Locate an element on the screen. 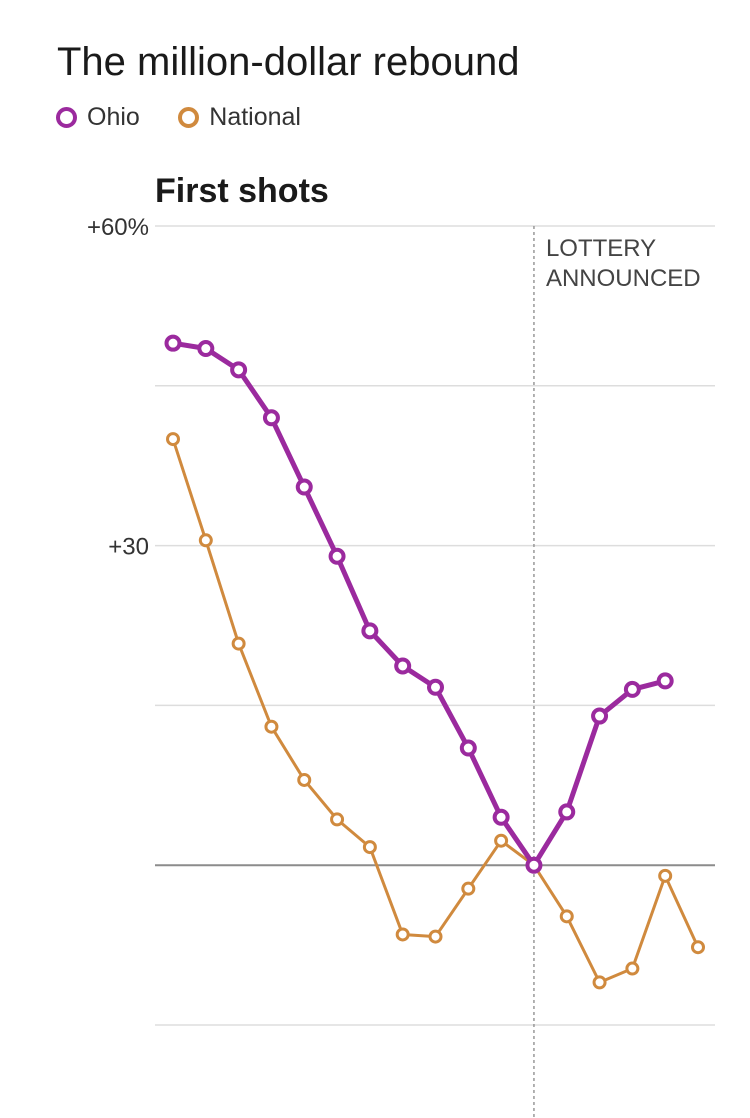 The image size is (750, 1118). legend-item-ohio: Ohio is located at coordinates (98, 117).